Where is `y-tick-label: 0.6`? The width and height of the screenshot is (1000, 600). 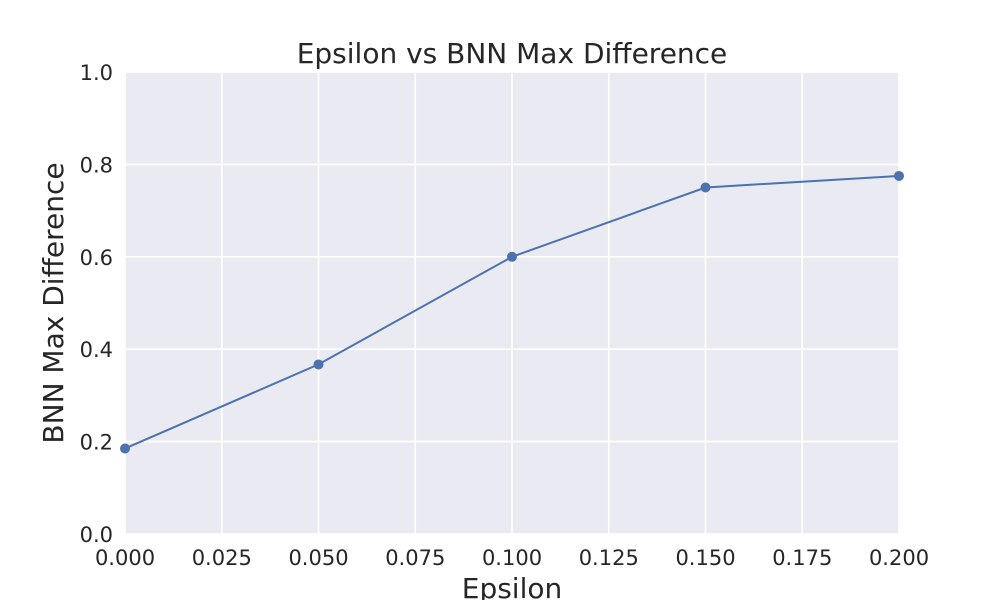
y-tick-label: 0.6 is located at coordinates (96, 258).